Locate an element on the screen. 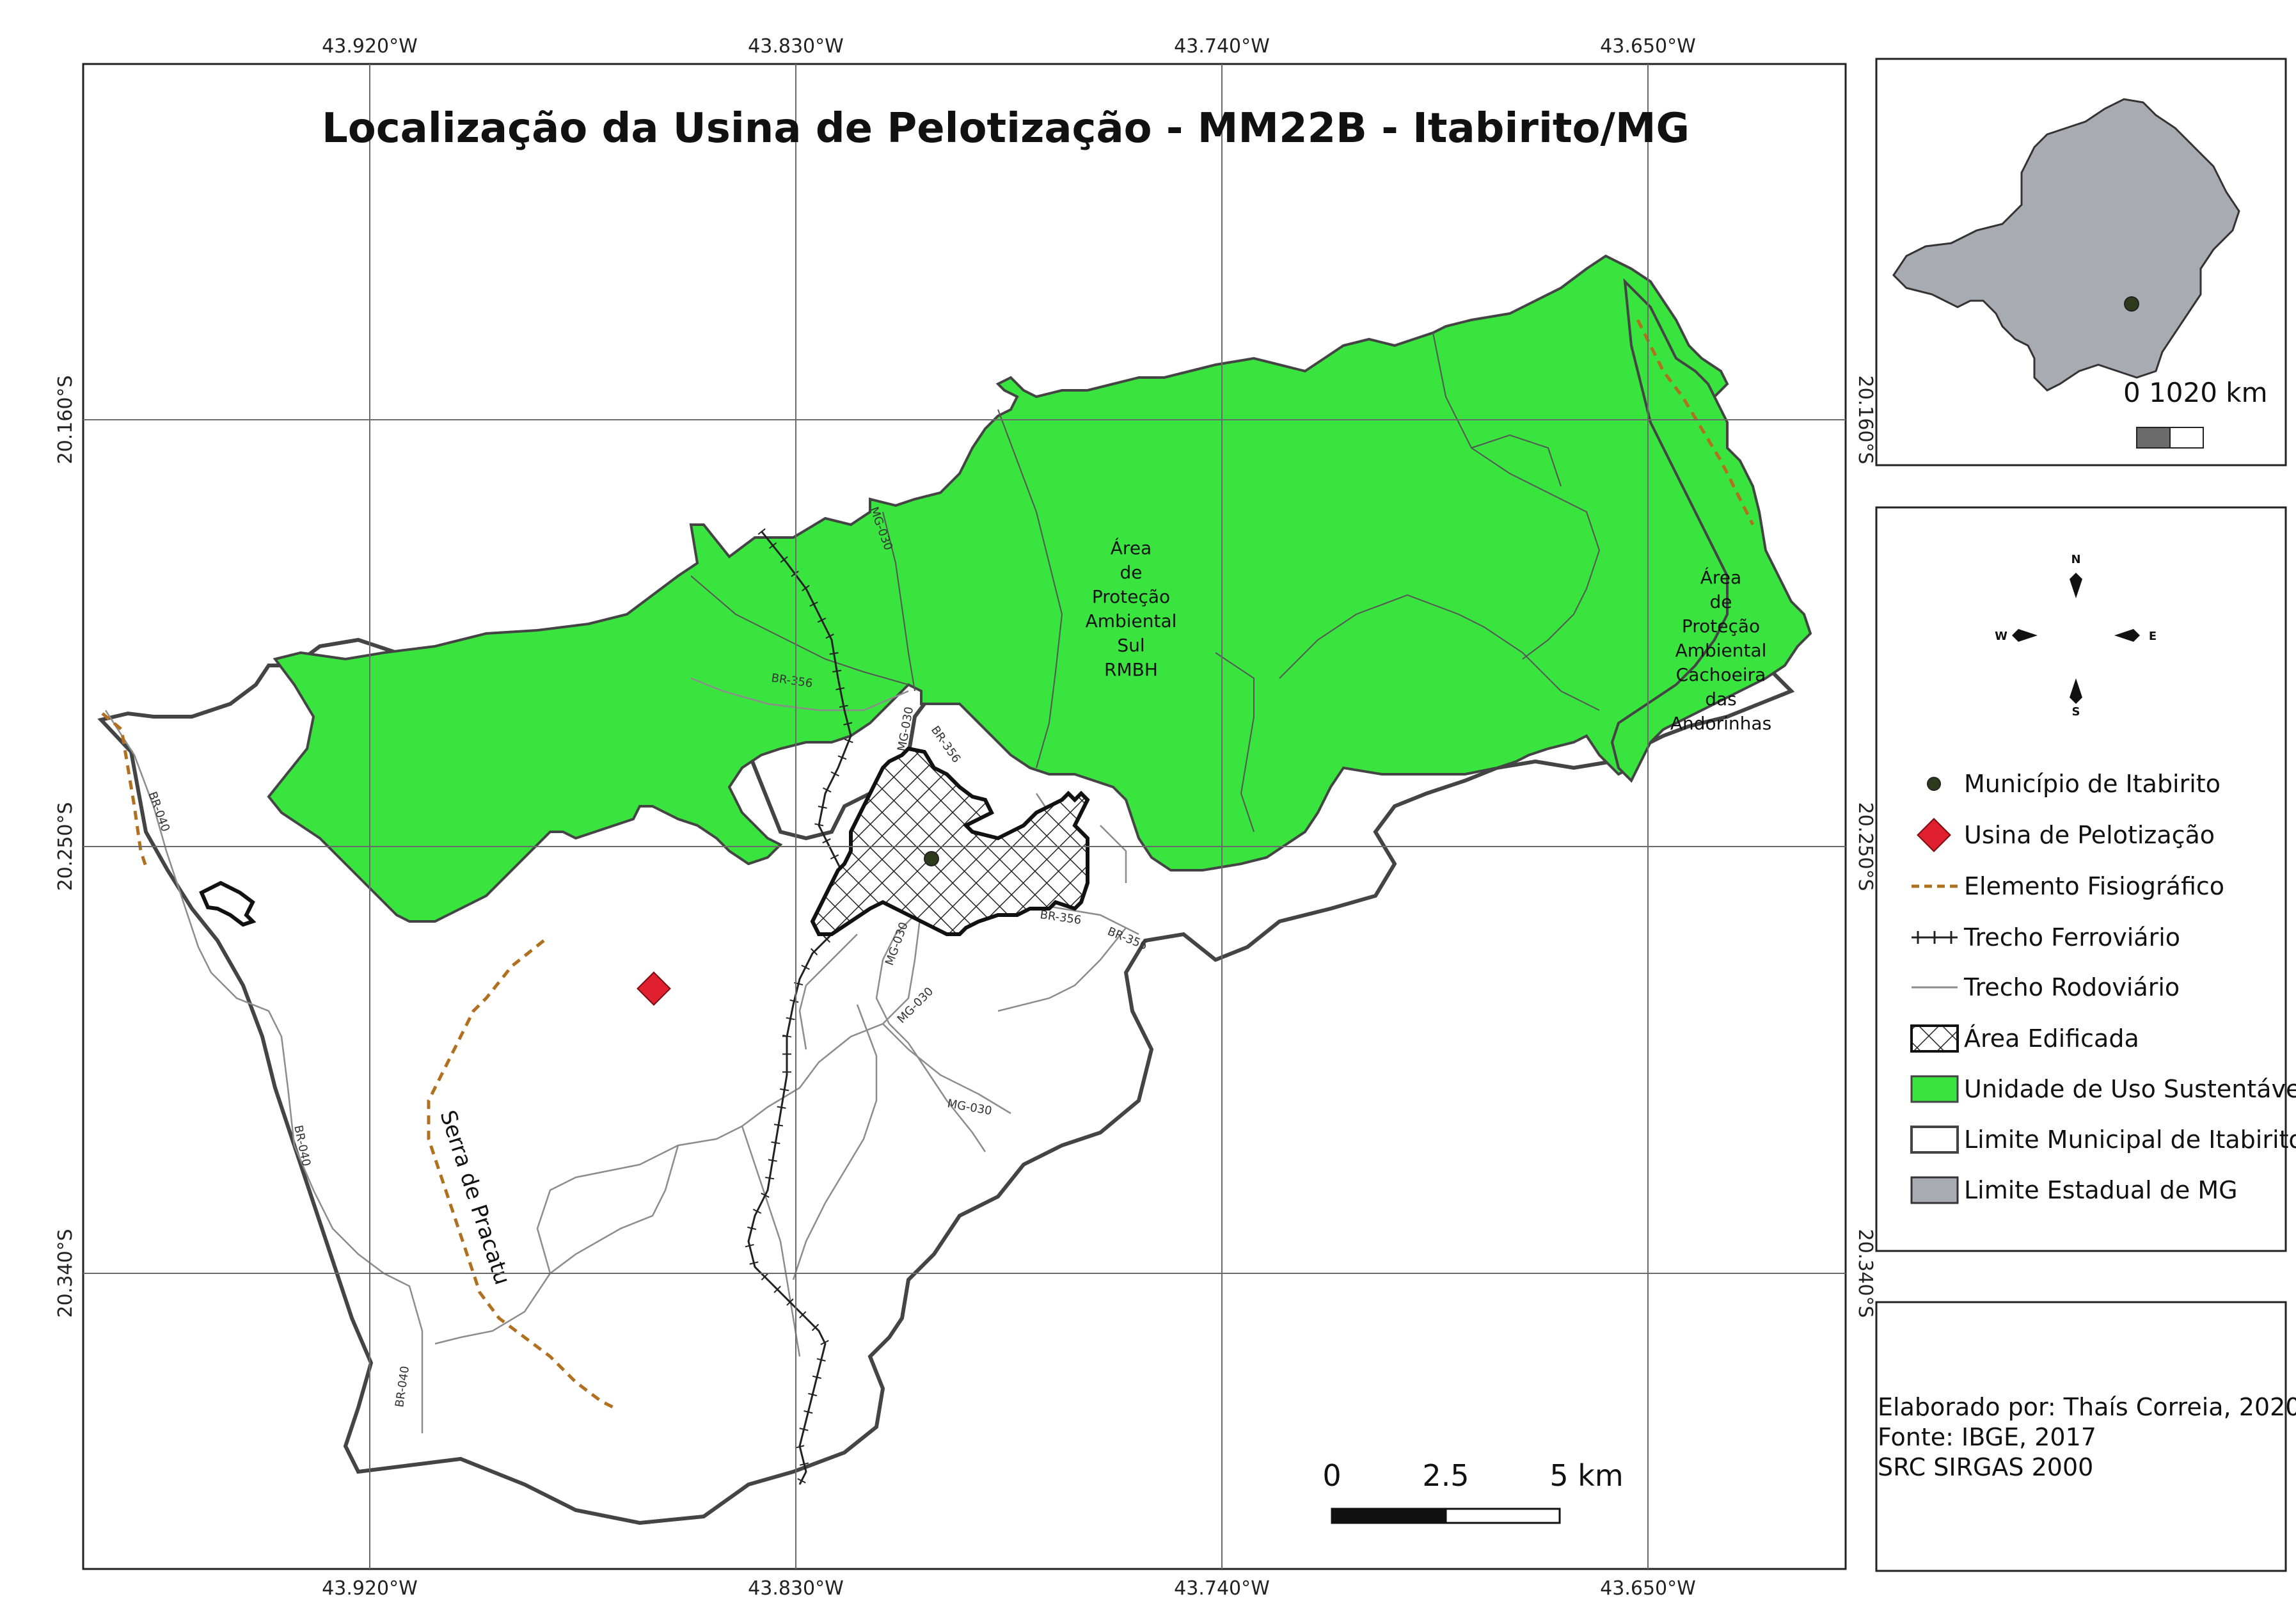  lon-label-top-3: 43.740°W is located at coordinates (1222, 47).